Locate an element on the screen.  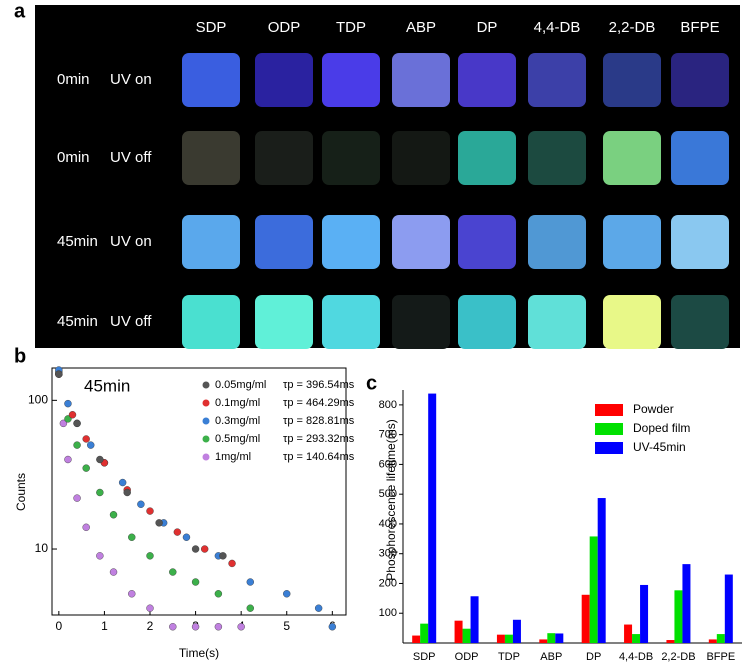
panel-label: c is located at coordinates (371, 383).